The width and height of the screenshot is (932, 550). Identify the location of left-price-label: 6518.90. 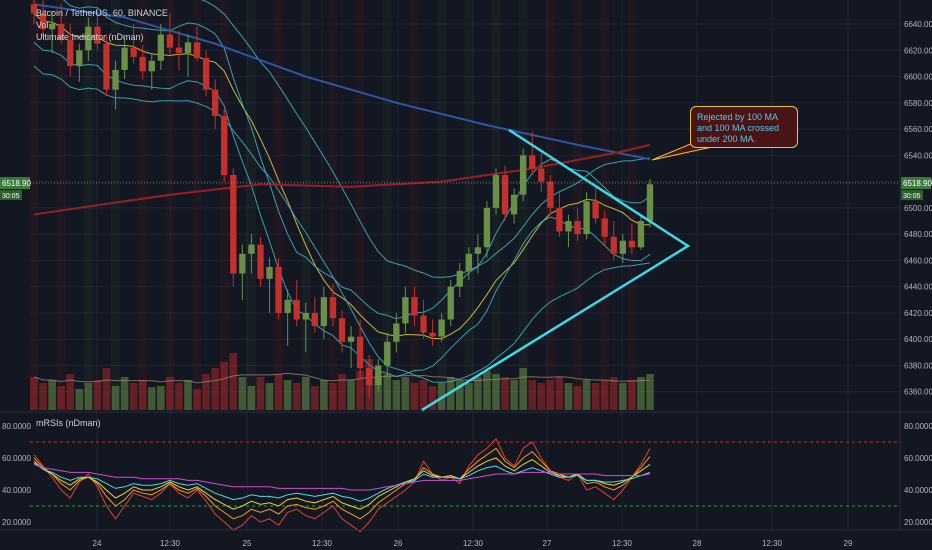
(16, 183).